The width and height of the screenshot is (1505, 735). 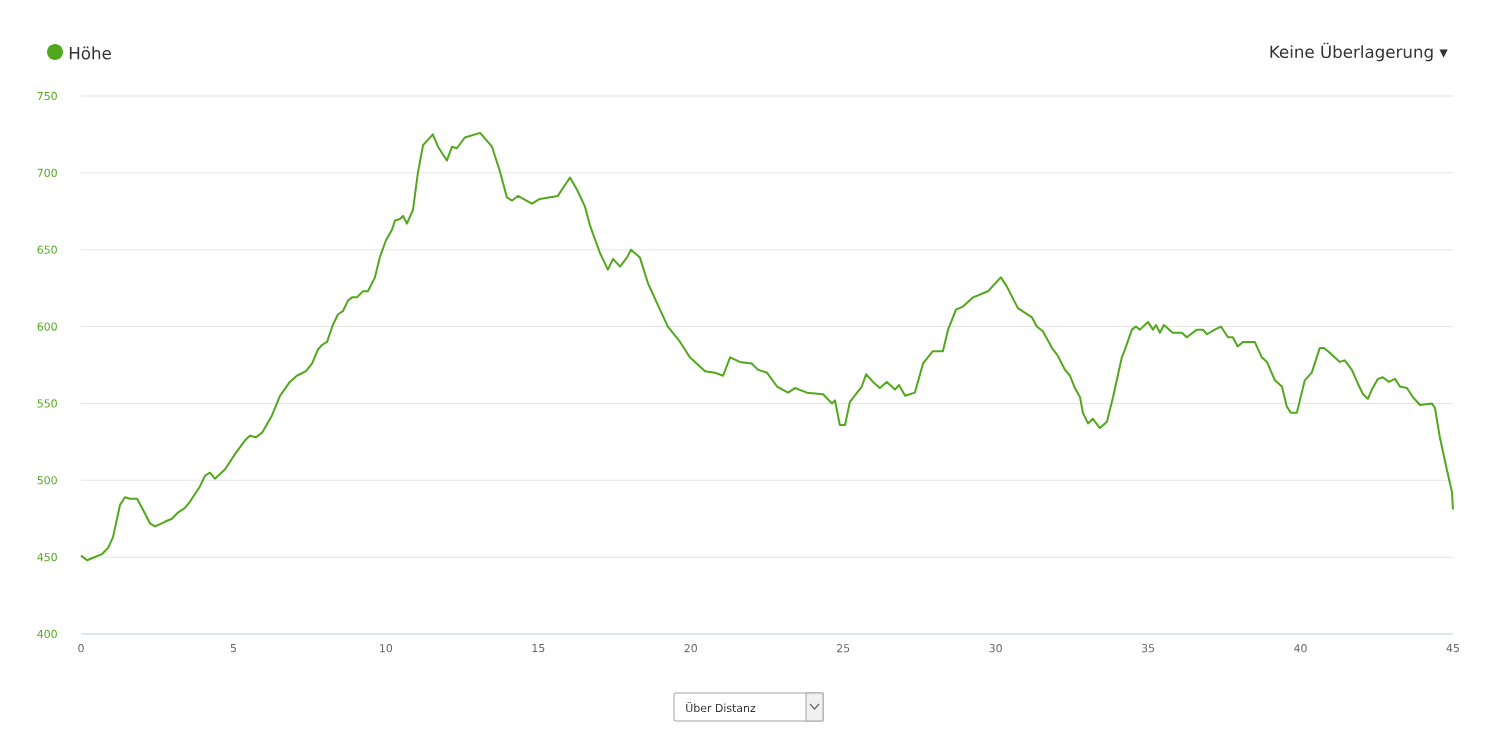 I want to click on x-tick-label: 45, so click(x=1452, y=648).